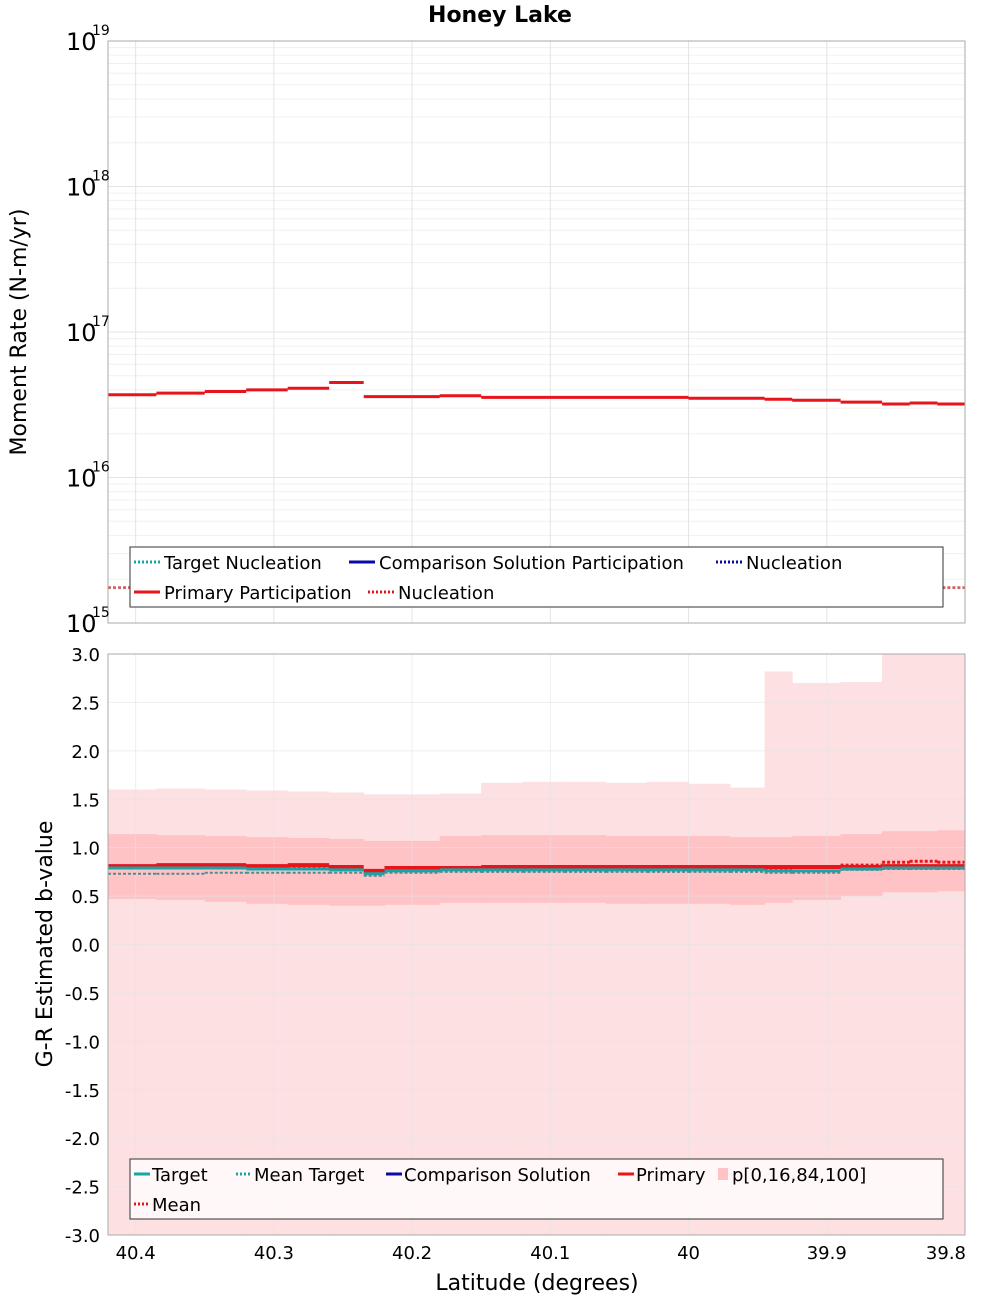 This screenshot has width=1000, height=1300. Describe the element at coordinates (85, 849) in the screenshot. I see `bvalue-y-tick-label: 1.0` at that location.